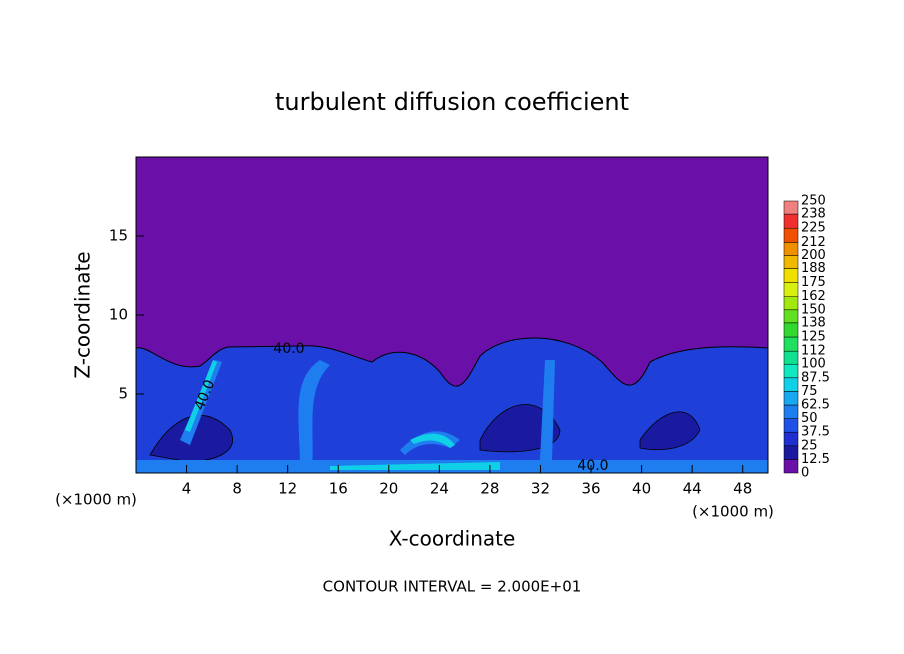  What do you see at coordinates (742, 489) in the screenshot?
I see `x-tick-label: 48` at bounding box center [742, 489].